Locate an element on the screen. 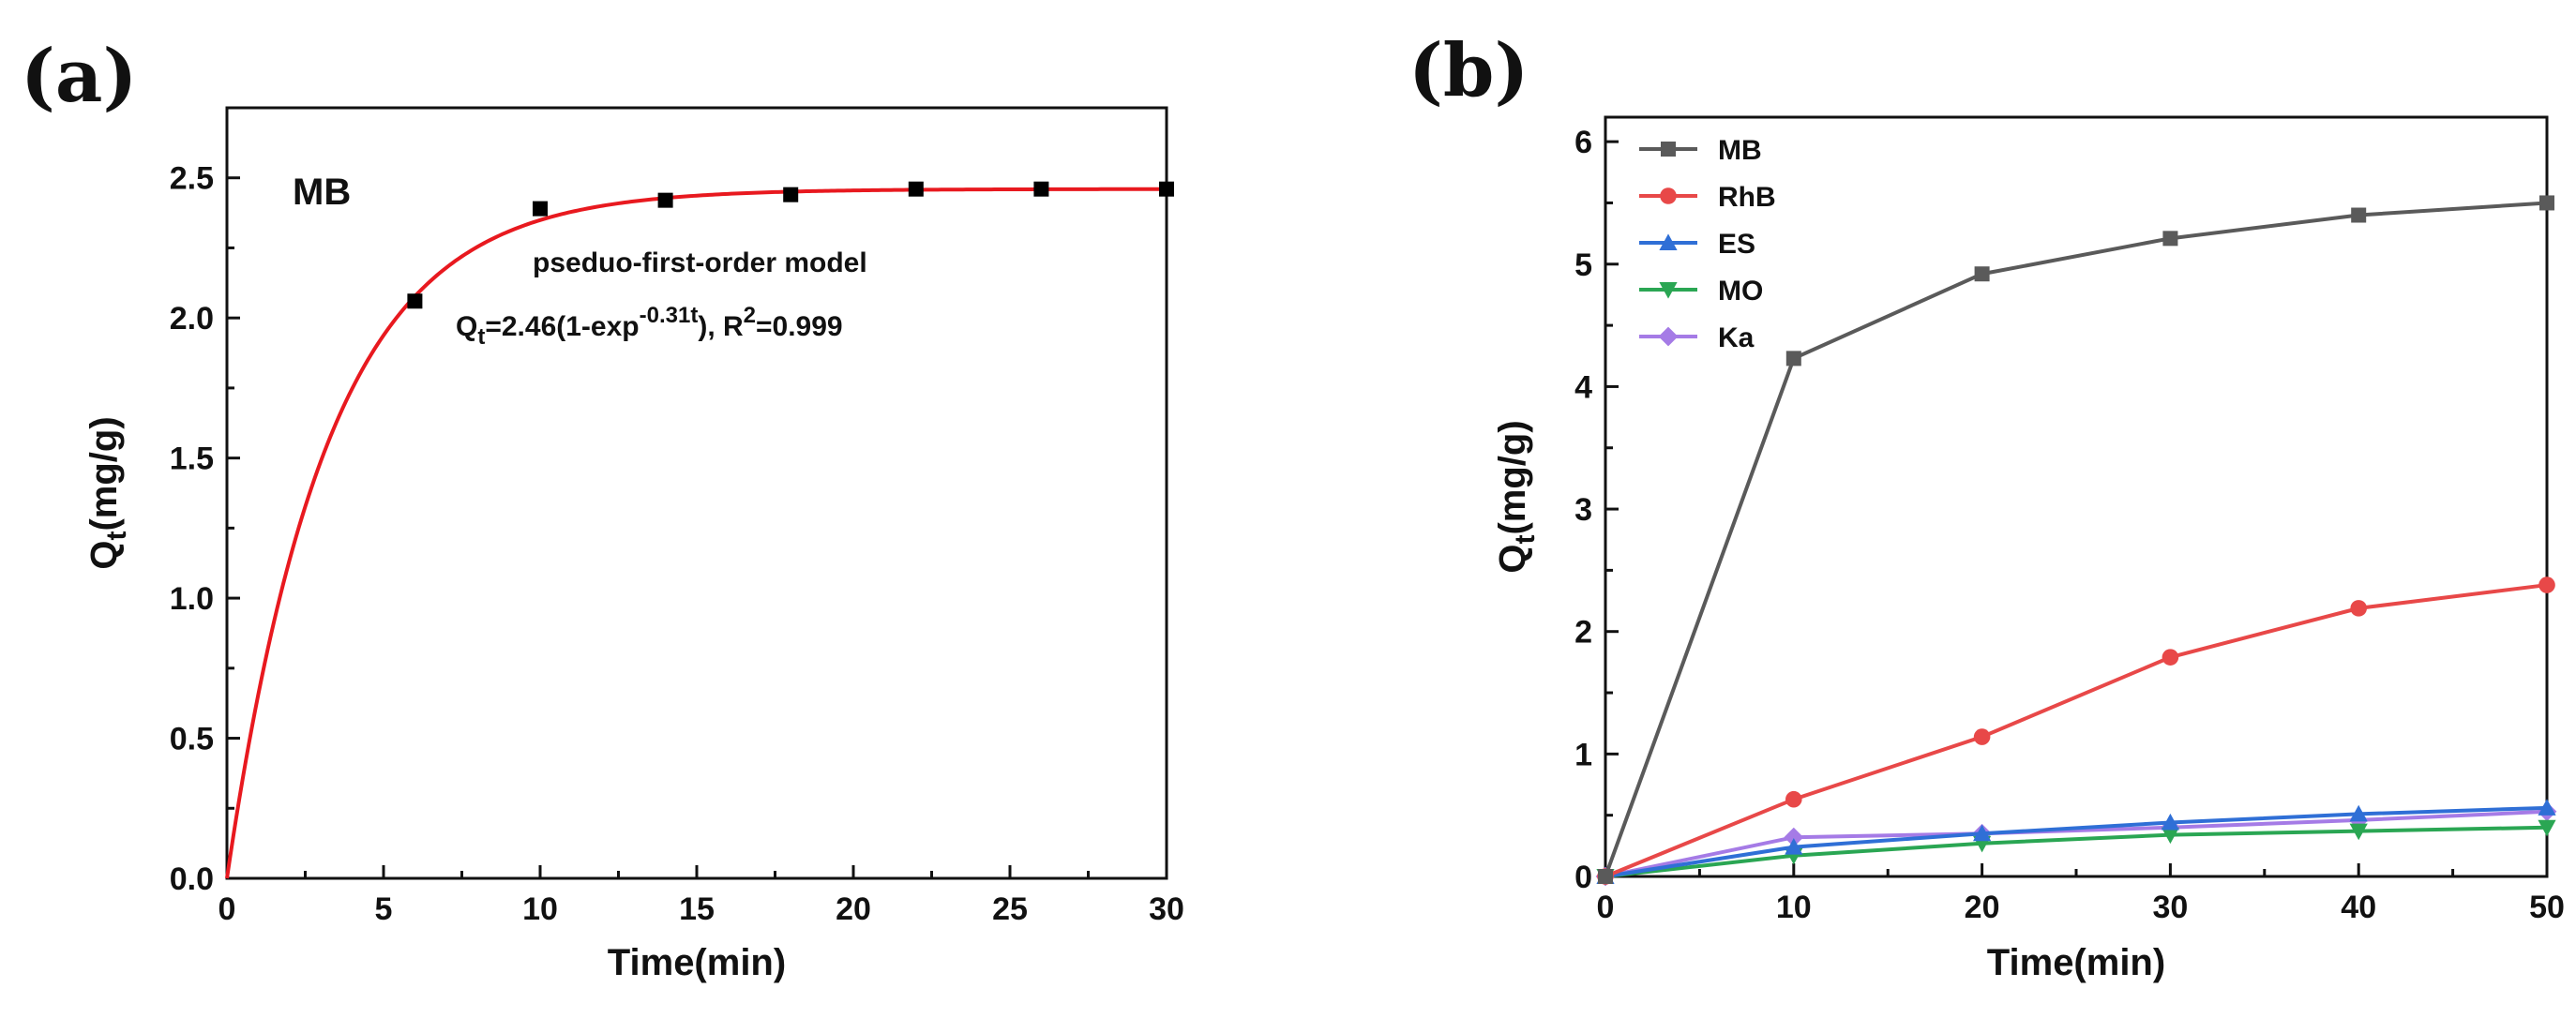  legend-label: RhB is located at coordinates (1747, 198).